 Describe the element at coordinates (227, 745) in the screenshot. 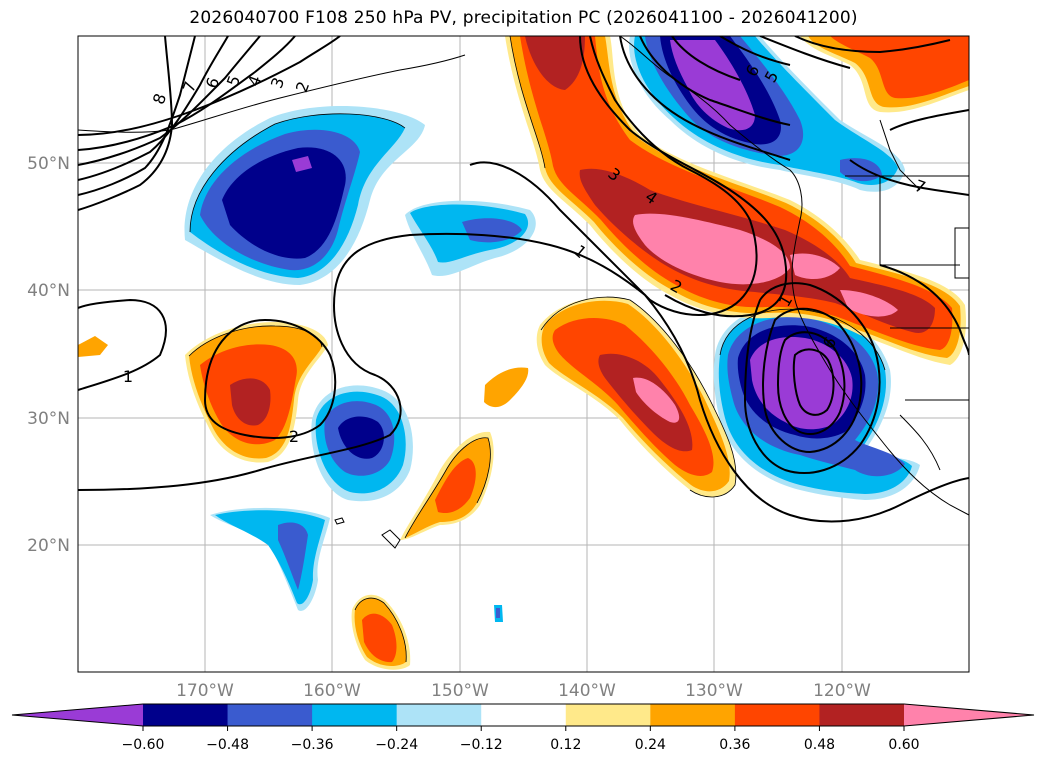

I see `colorbar-tick-label: −0.48` at that location.